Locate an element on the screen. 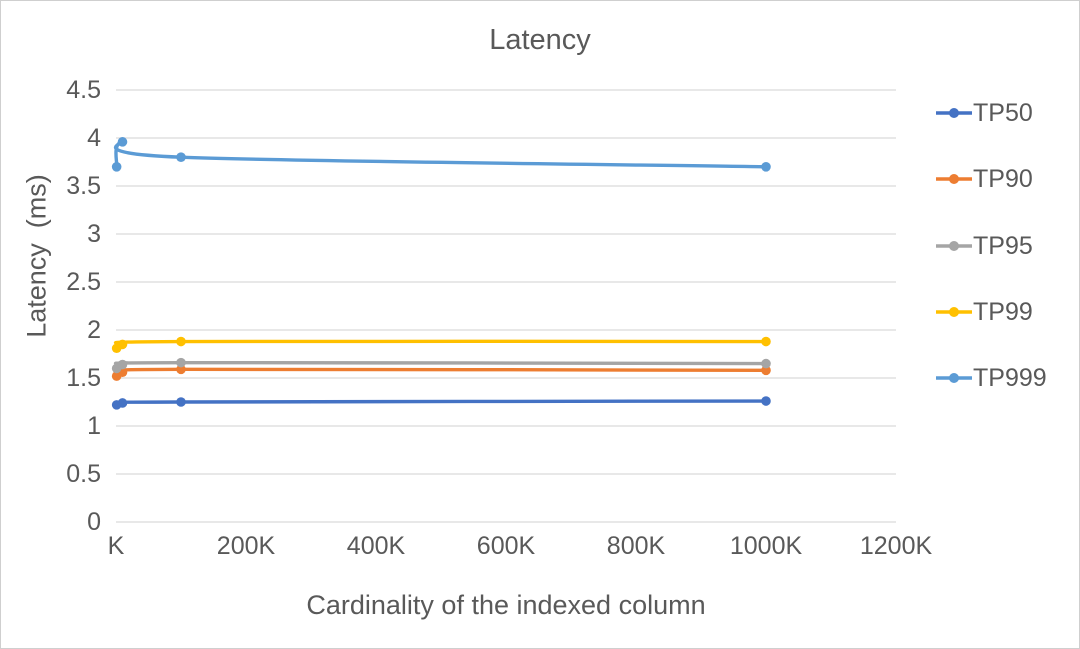 Image resolution: width=1080 pixels, height=649 pixels. legend-label-tp95: TP95 is located at coordinates (1003, 245).